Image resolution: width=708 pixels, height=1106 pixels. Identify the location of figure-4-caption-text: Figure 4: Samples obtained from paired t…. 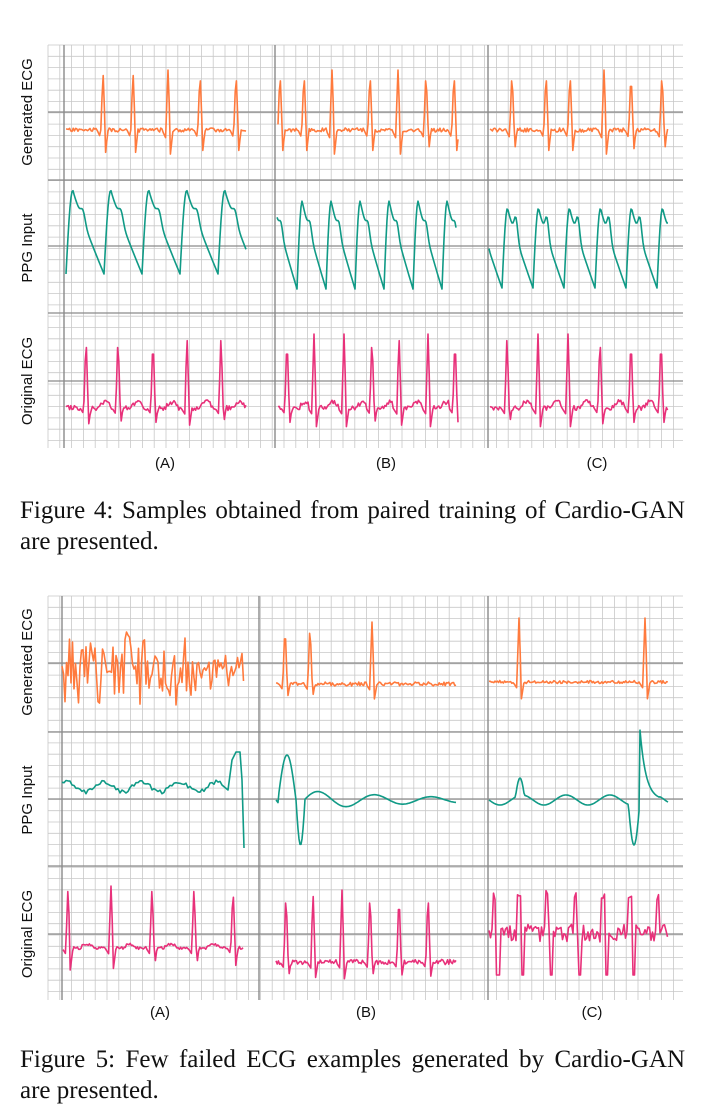
(352, 526).